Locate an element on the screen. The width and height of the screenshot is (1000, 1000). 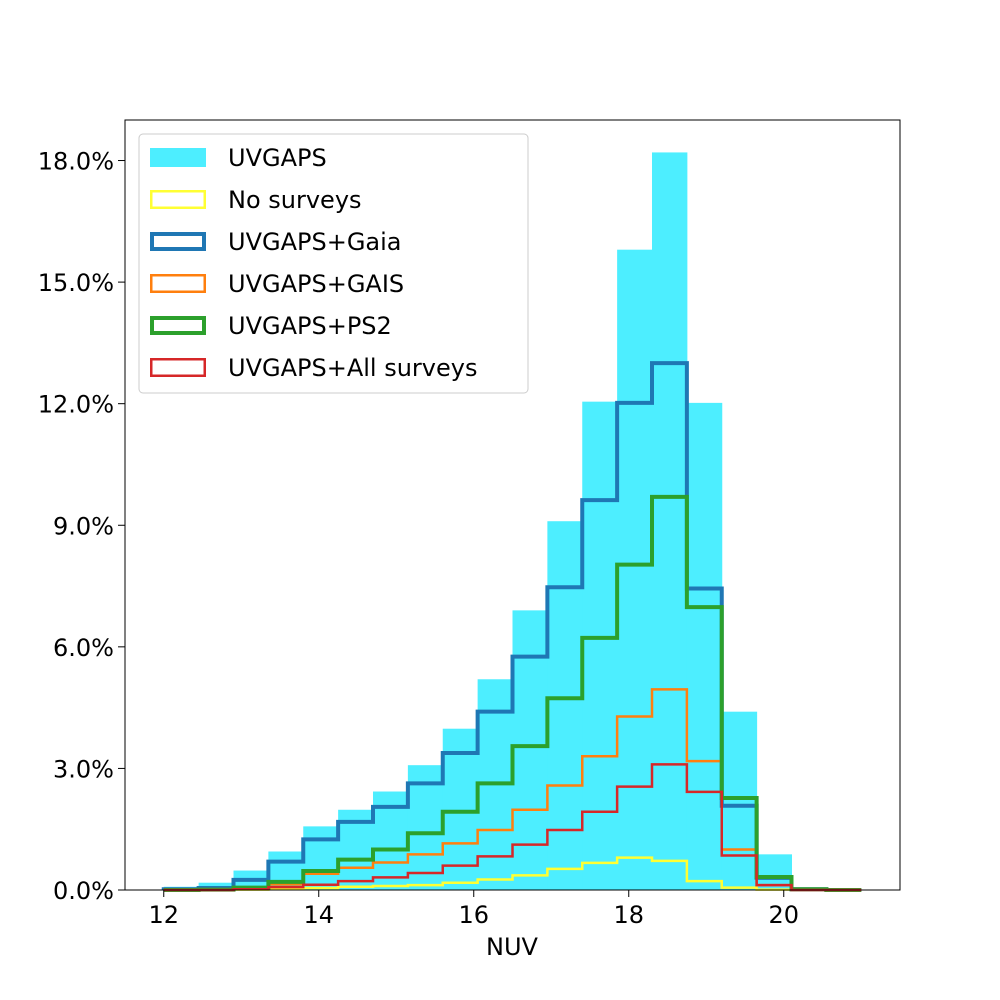
y-axis: 0.0% 3.0% 6.0% 9.0% 12.0% 15.0% 18.0% is located at coordinates (81, 526).